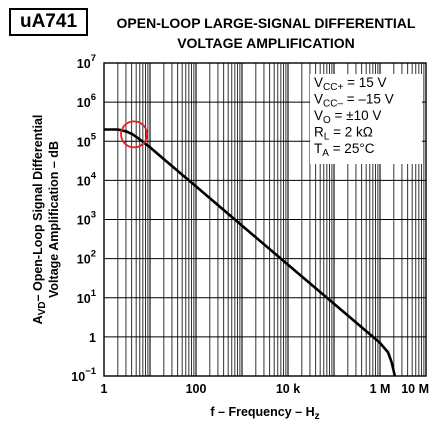 The width and height of the screenshot is (439, 431). I want to click on y-tick-label: 10⁴, so click(87, 179).